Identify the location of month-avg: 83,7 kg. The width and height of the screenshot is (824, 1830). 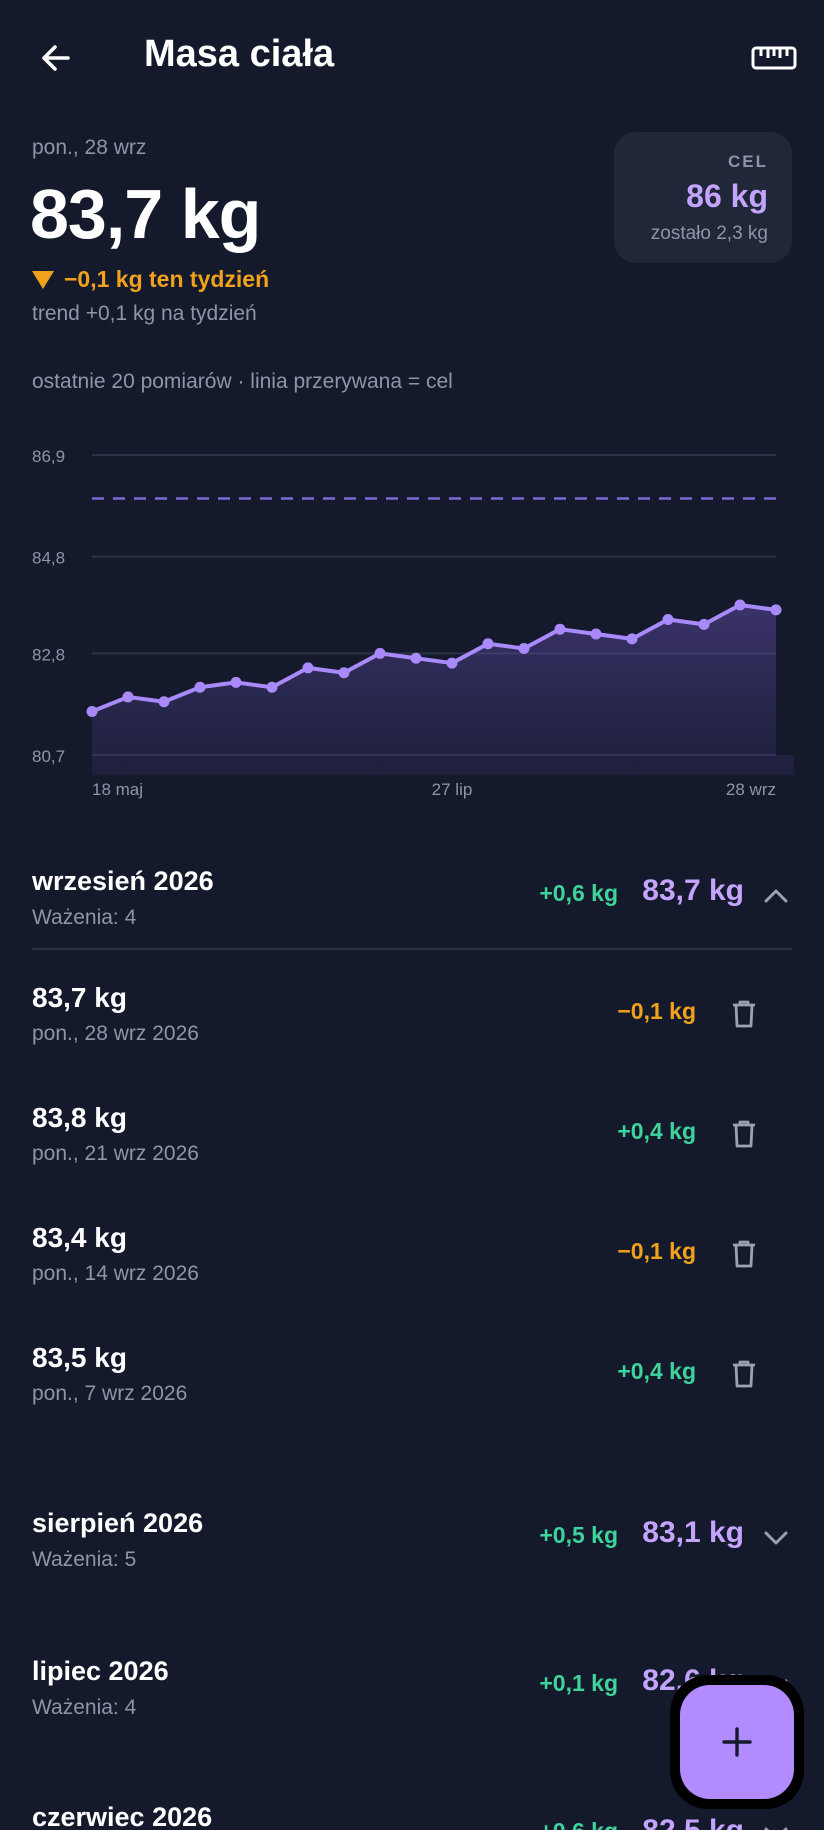
(693, 890).